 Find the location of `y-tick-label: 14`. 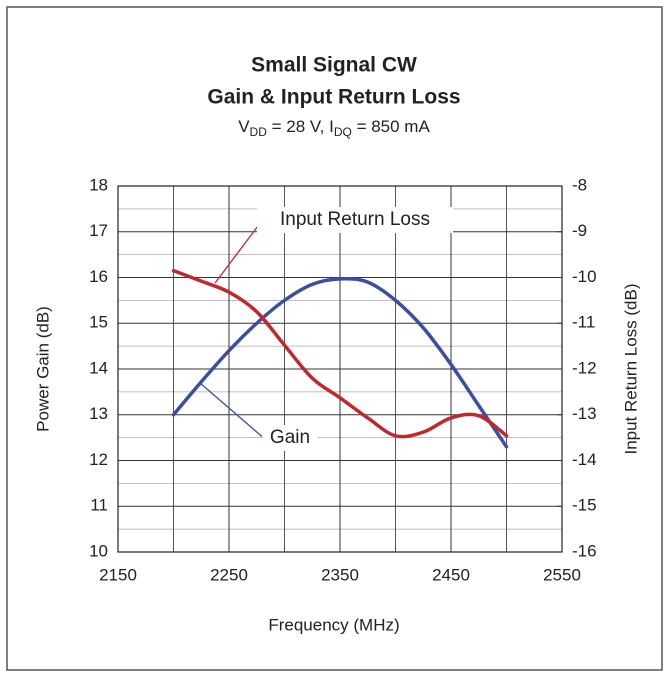

y-tick-label: 14 is located at coordinates (98, 367).